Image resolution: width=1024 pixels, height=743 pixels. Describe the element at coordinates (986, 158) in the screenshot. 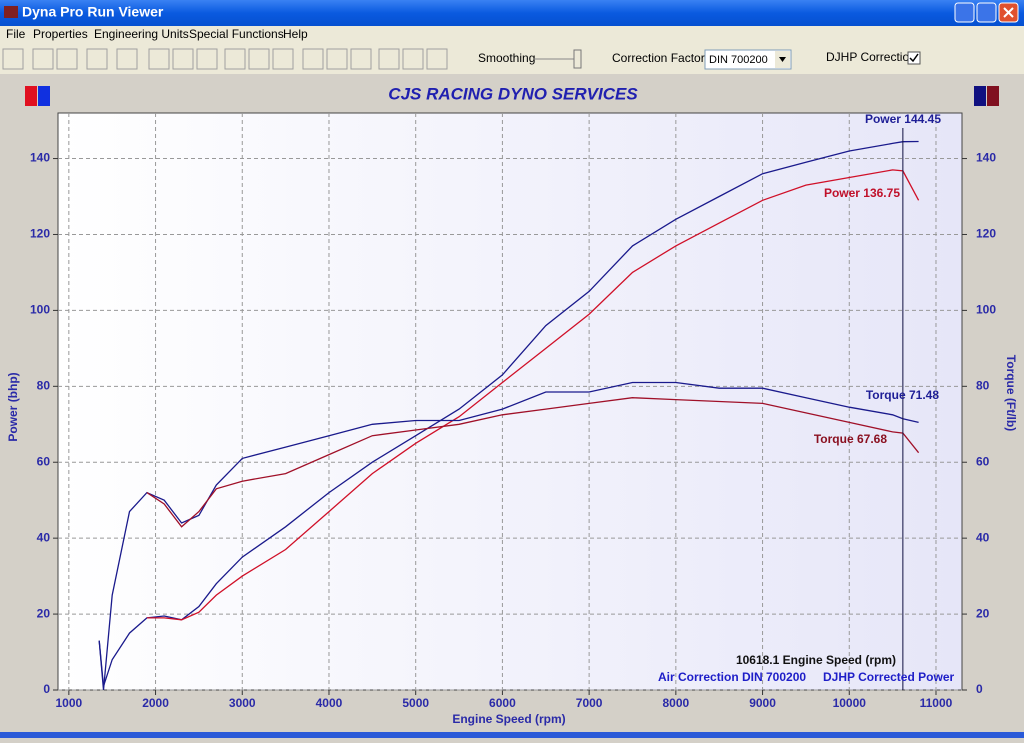

I see `y2-tick-label: 140` at that location.